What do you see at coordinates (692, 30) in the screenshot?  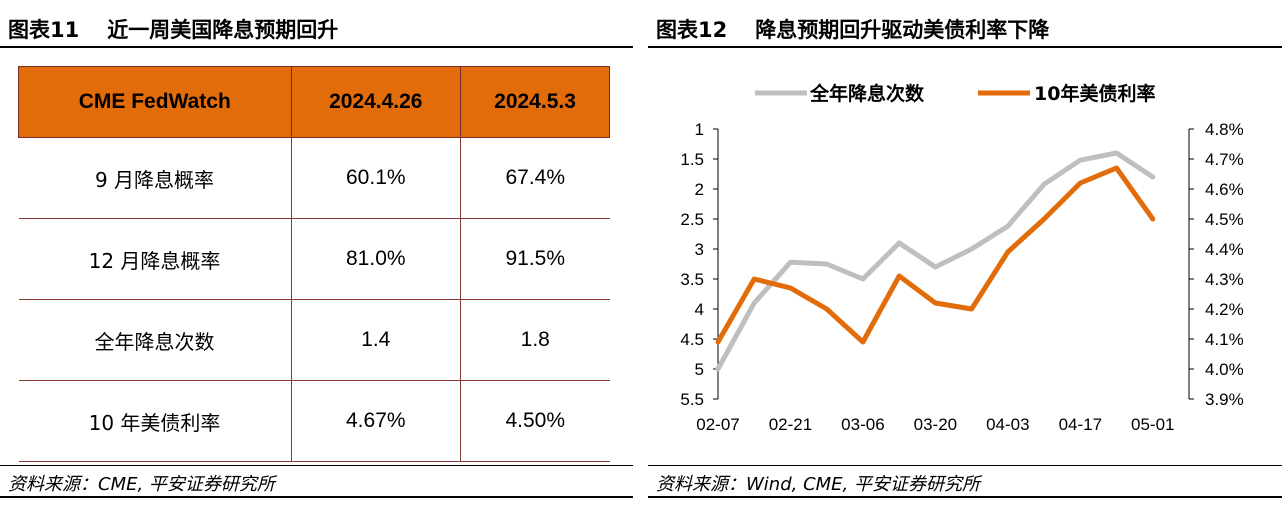 I see `figure-number: 图表12` at bounding box center [692, 30].